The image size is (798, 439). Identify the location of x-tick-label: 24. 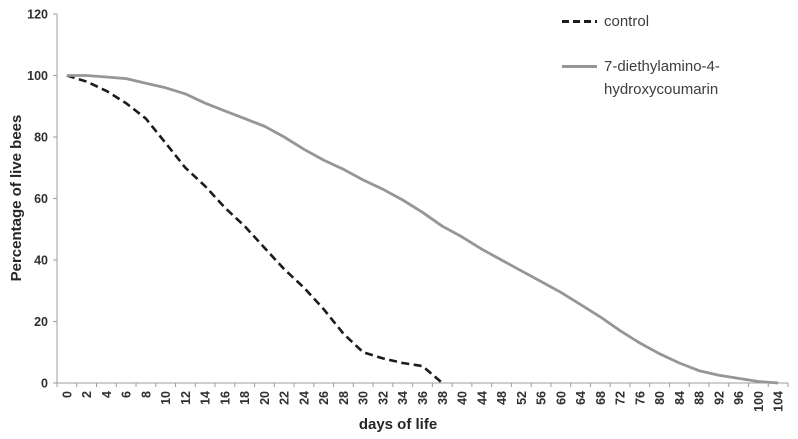
(304, 398).